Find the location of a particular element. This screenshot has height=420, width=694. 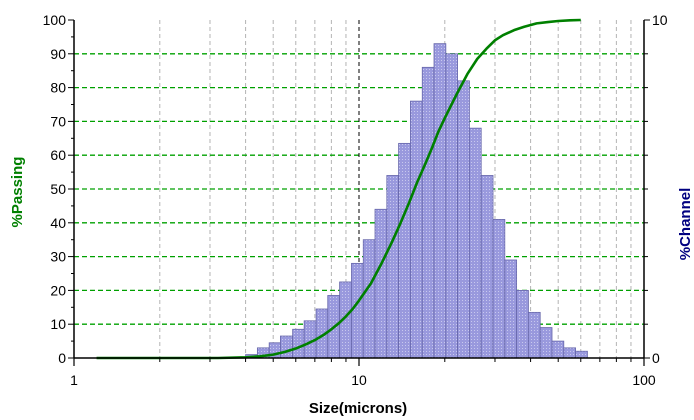

left-tick-label: 20 is located at coordinates (58, 290).